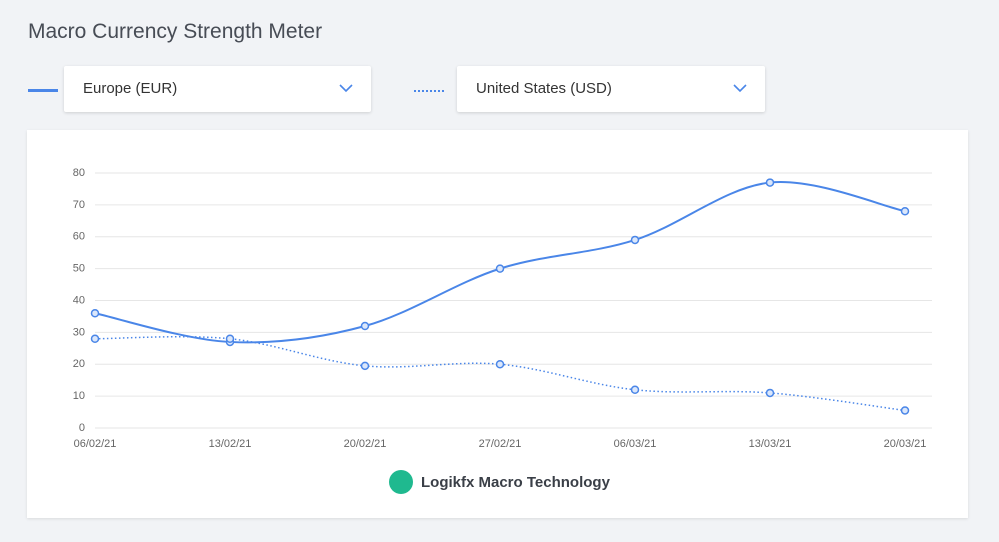 This screenshot has width=999, height=542. I want to click on page-title: Macro Currency Strength Meter, so click(175, 31).